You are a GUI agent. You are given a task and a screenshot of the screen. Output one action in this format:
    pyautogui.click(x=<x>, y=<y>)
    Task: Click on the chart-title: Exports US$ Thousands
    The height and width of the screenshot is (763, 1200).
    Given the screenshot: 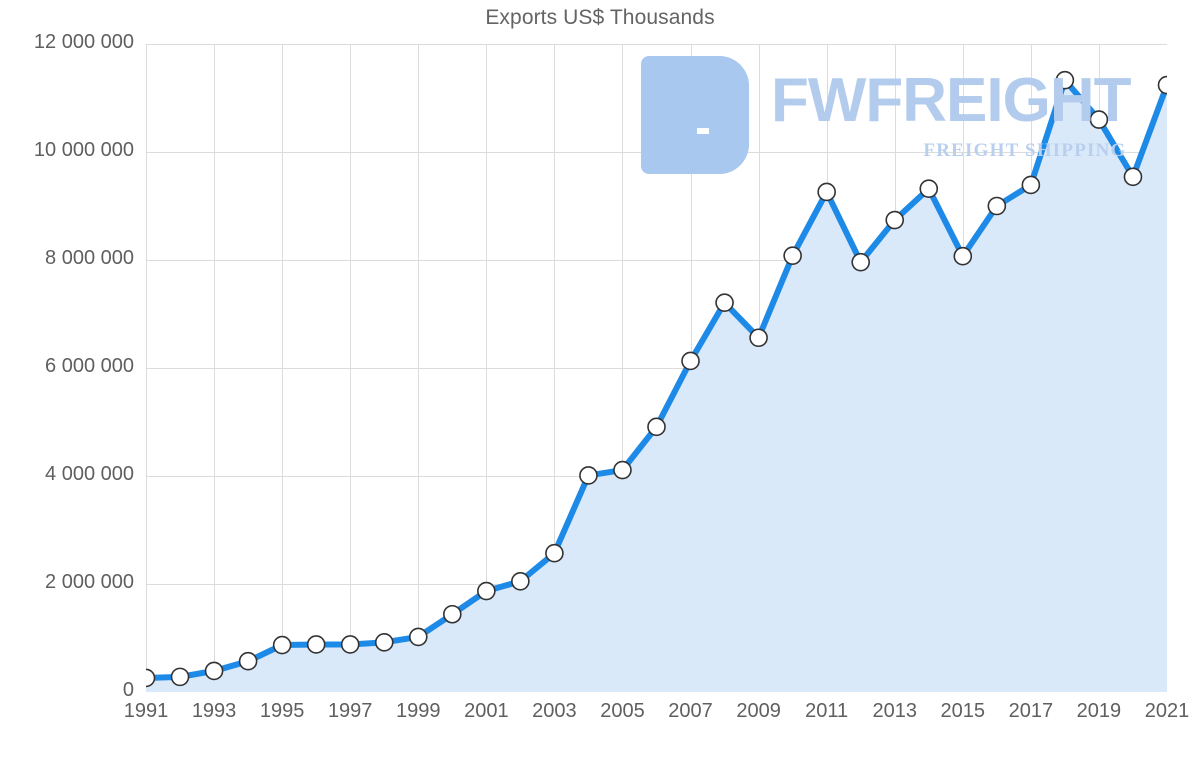 What is the action you would take?
    pyautogui.click(x=600, y=17)
    